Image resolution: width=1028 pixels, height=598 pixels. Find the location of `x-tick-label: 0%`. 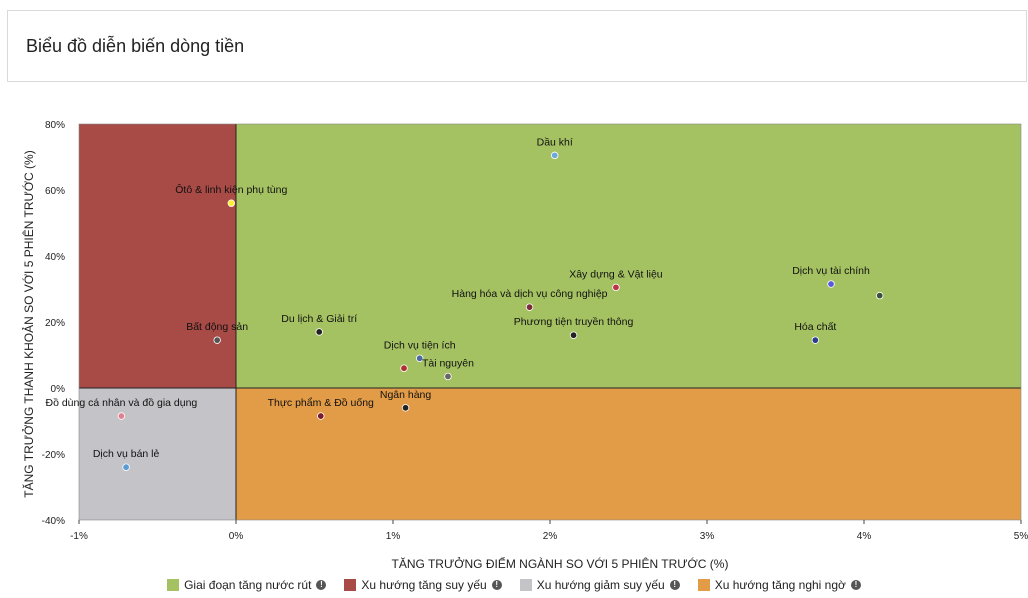

x-tick-label: 0% is located at coordinates (236, 536).